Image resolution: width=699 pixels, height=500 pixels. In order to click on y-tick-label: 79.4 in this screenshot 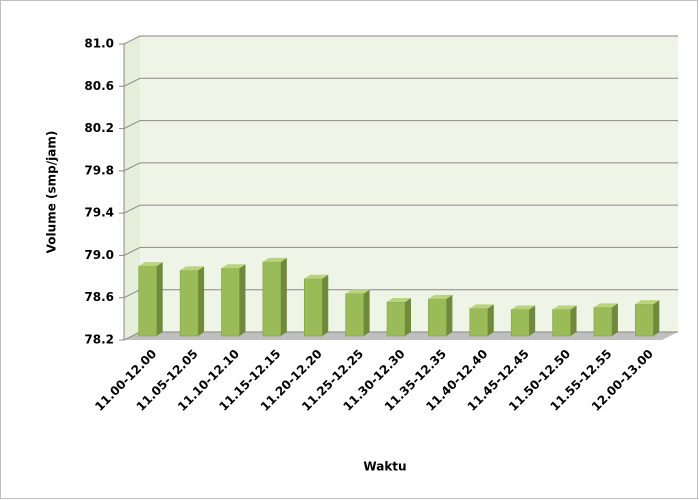, I will do `click(99, 213)`.